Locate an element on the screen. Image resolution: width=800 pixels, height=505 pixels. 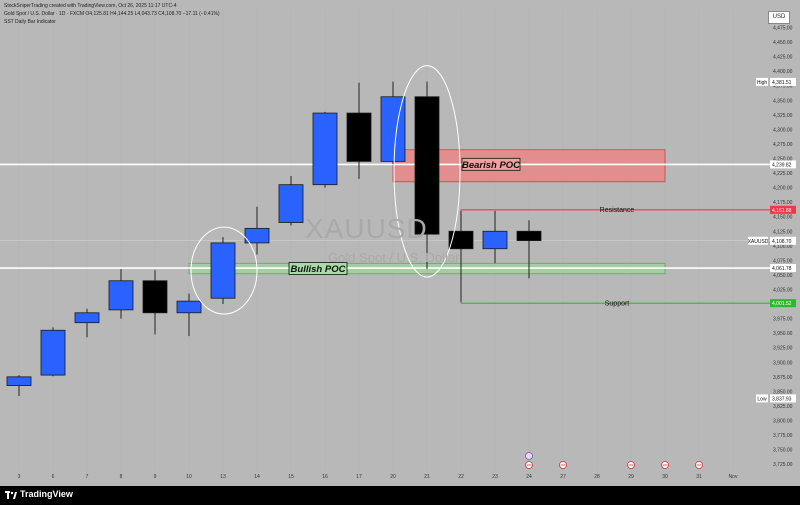
price-tick-label: 3,950.00 is located at coordinates (783, 334).